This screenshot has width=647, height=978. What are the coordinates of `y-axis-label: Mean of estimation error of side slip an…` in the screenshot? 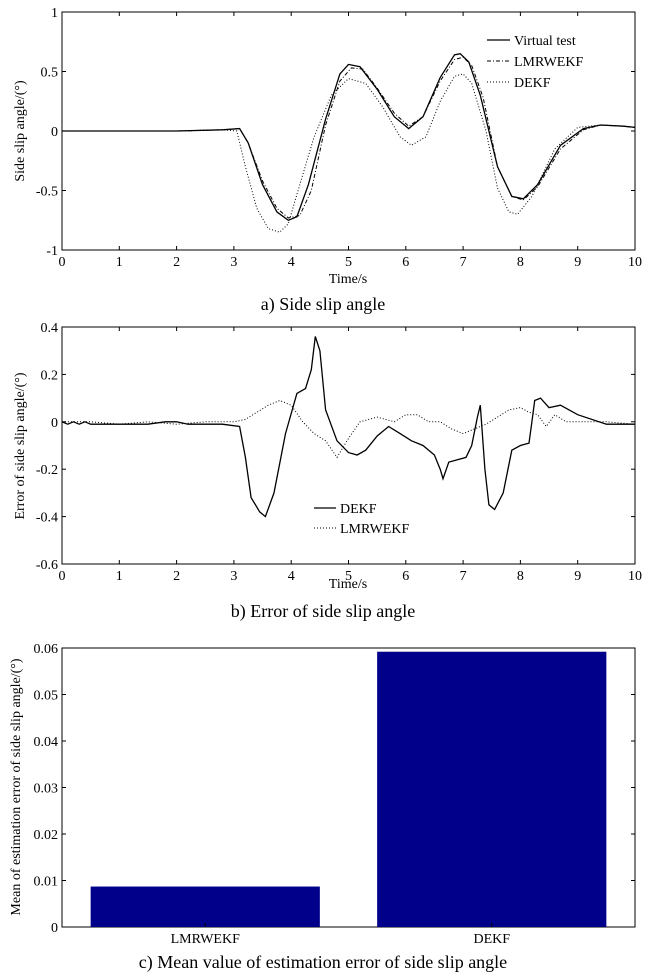 It's located at (16, 786).